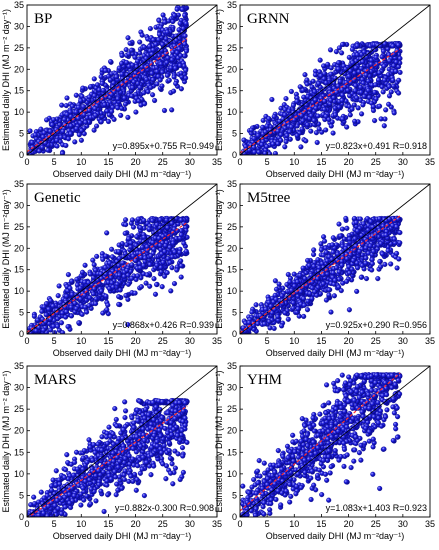 The height and width of the screenshot is (550, 439). I want to click on one-to-one-line, so click(335, 259).